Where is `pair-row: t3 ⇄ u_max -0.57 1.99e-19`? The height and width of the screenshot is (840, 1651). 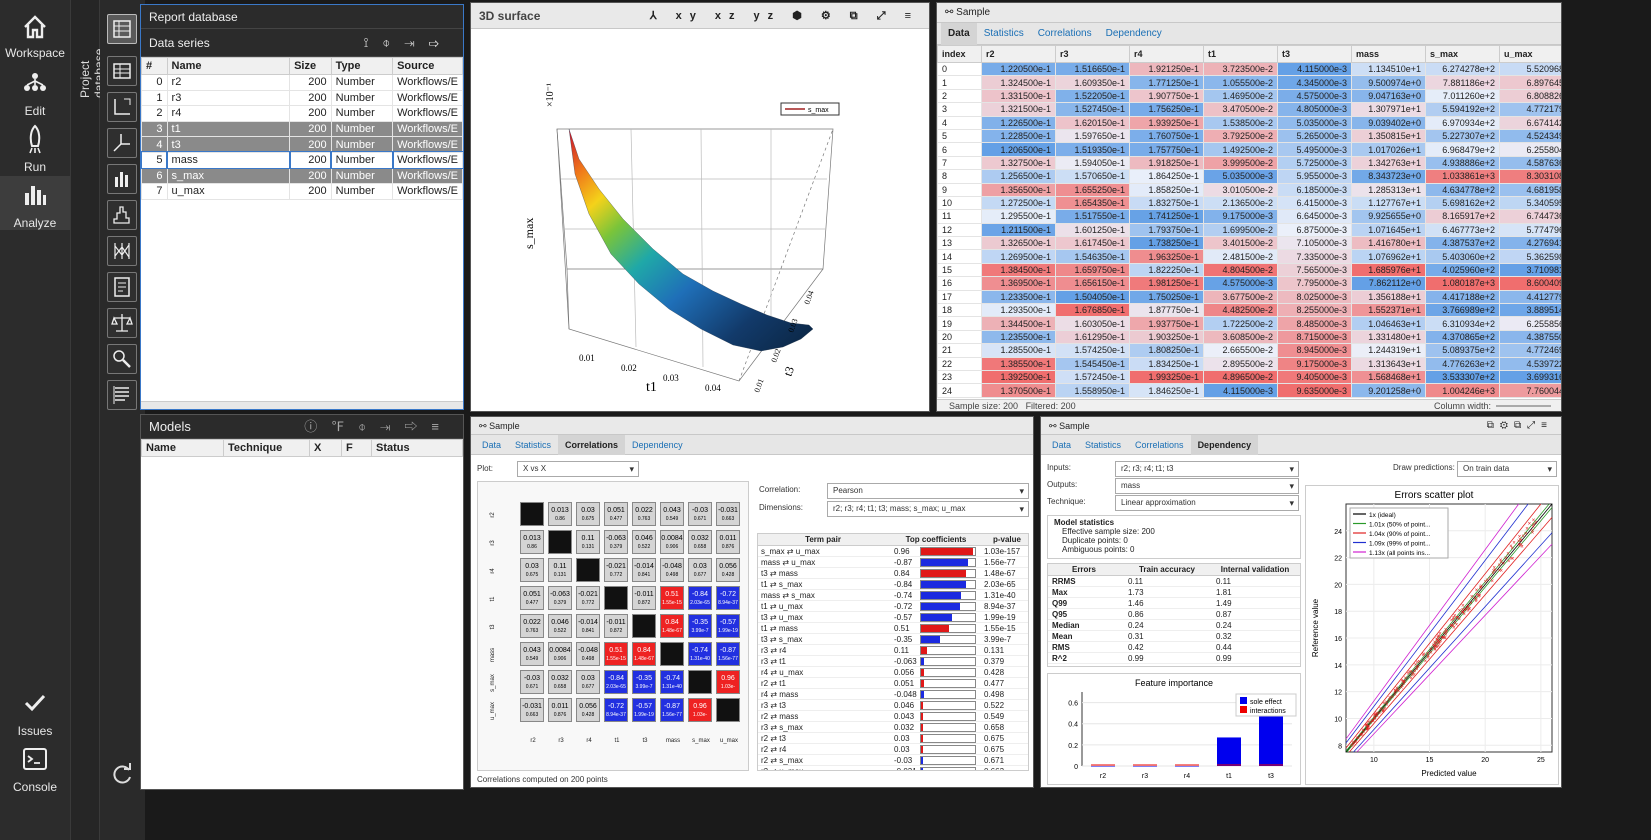
pair-row: t3 ⇄ u_max -0.57 1.99e-19 is located at coordinates (893, 617).